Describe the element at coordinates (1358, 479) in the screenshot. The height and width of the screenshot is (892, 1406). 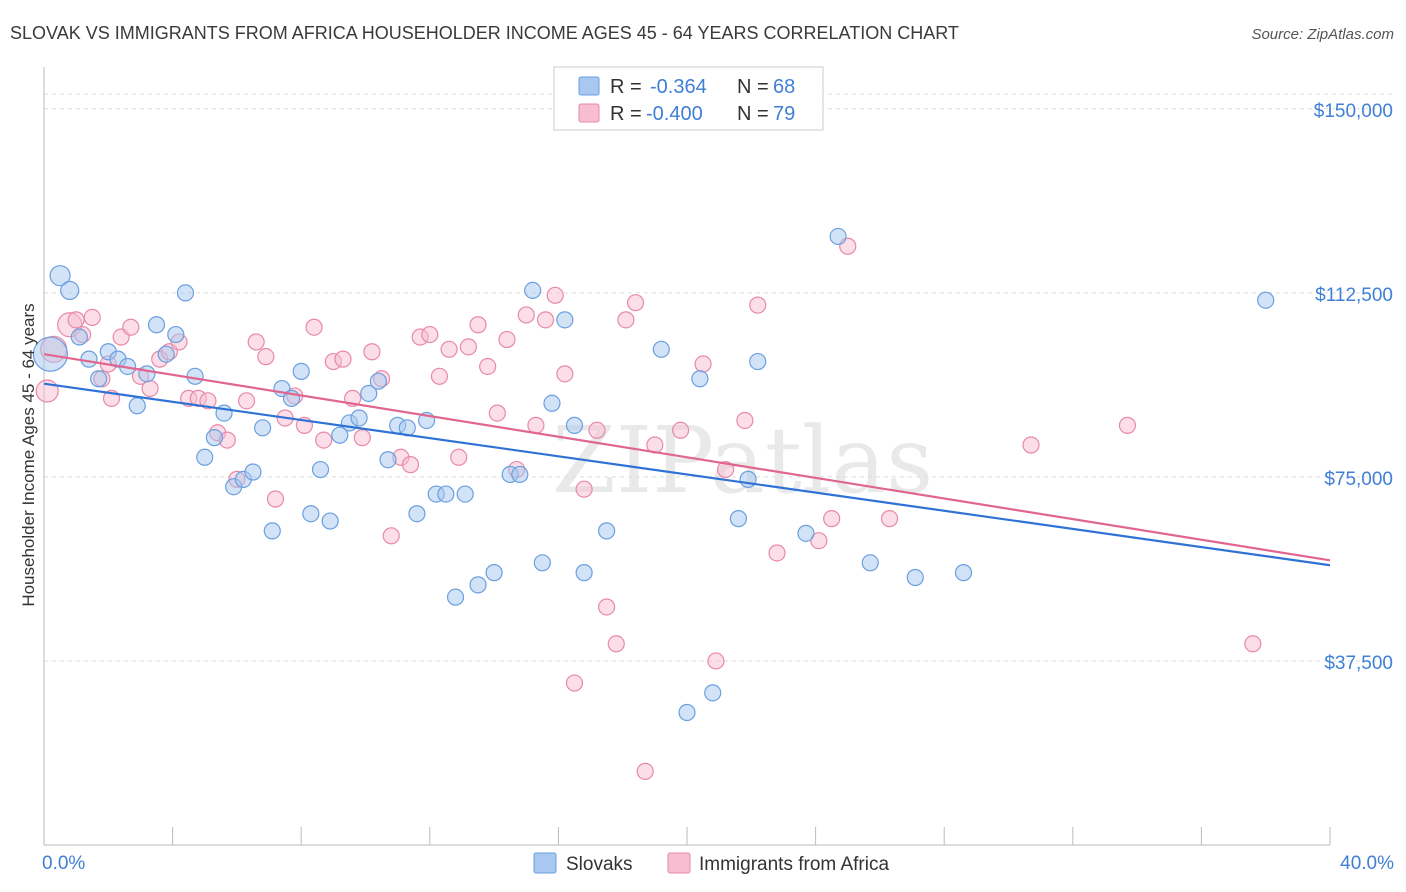
I see `y-tick-label-1: $75,000` at that location.